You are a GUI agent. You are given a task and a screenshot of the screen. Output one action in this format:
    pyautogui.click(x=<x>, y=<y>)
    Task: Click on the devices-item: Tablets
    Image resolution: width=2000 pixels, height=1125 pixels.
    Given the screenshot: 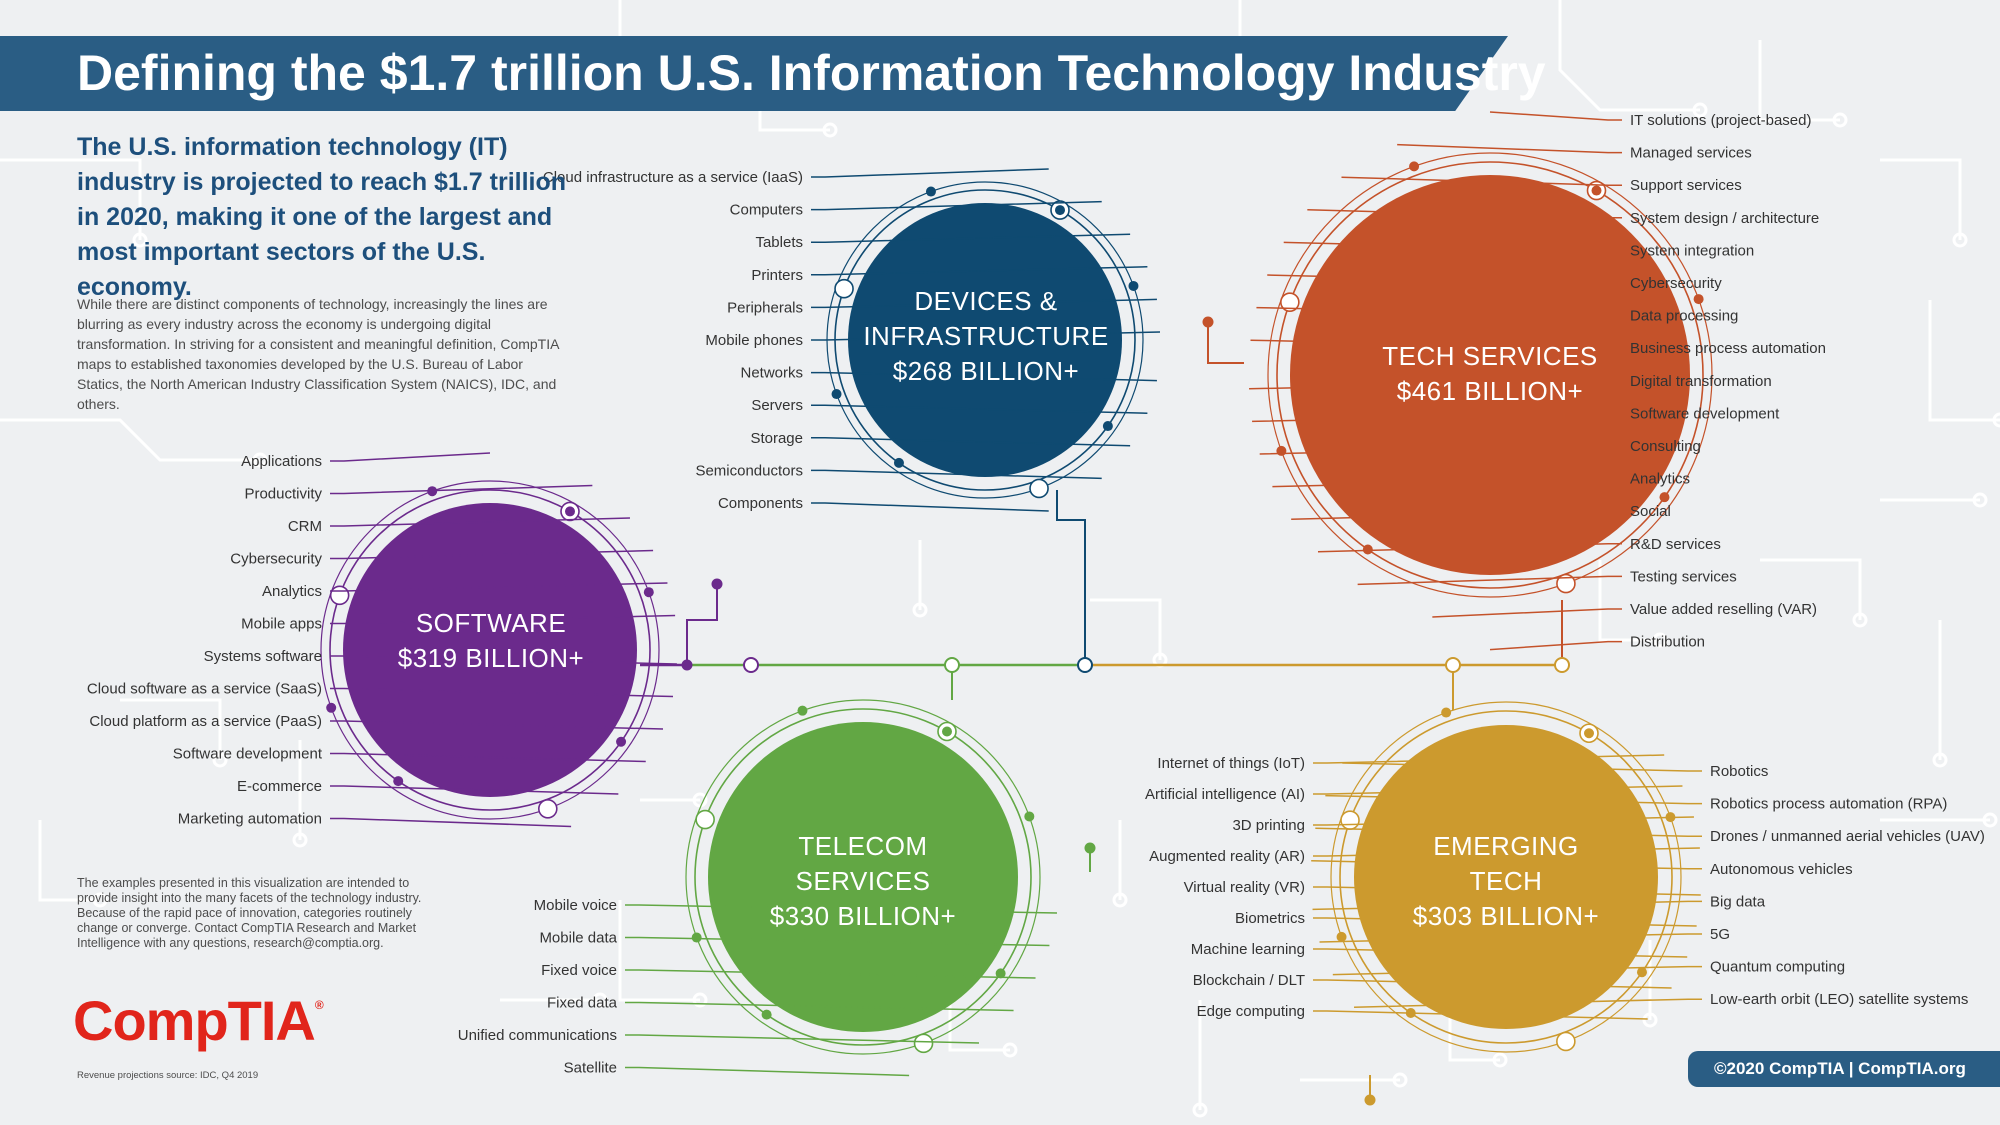 What is the action you would take?
    pyautogui.click(x=779, y=242)
    